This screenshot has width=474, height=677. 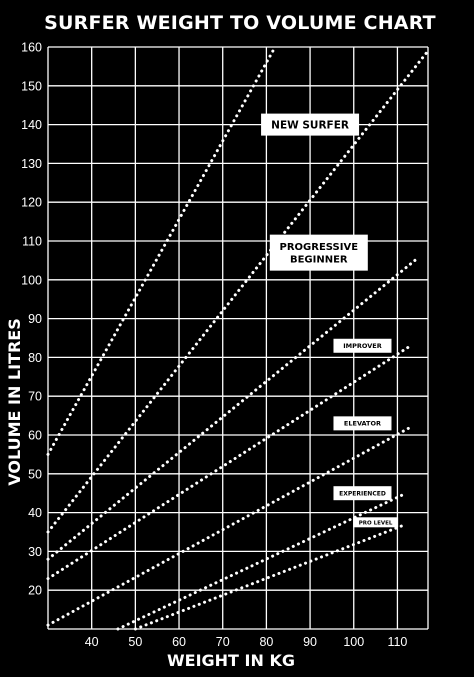 What do you see at coordinates (240, 23) in the screenshot?
I see `chart-title: SURFER WEIGHT TO VOLUME CHART` at bounding box center [240, 23].